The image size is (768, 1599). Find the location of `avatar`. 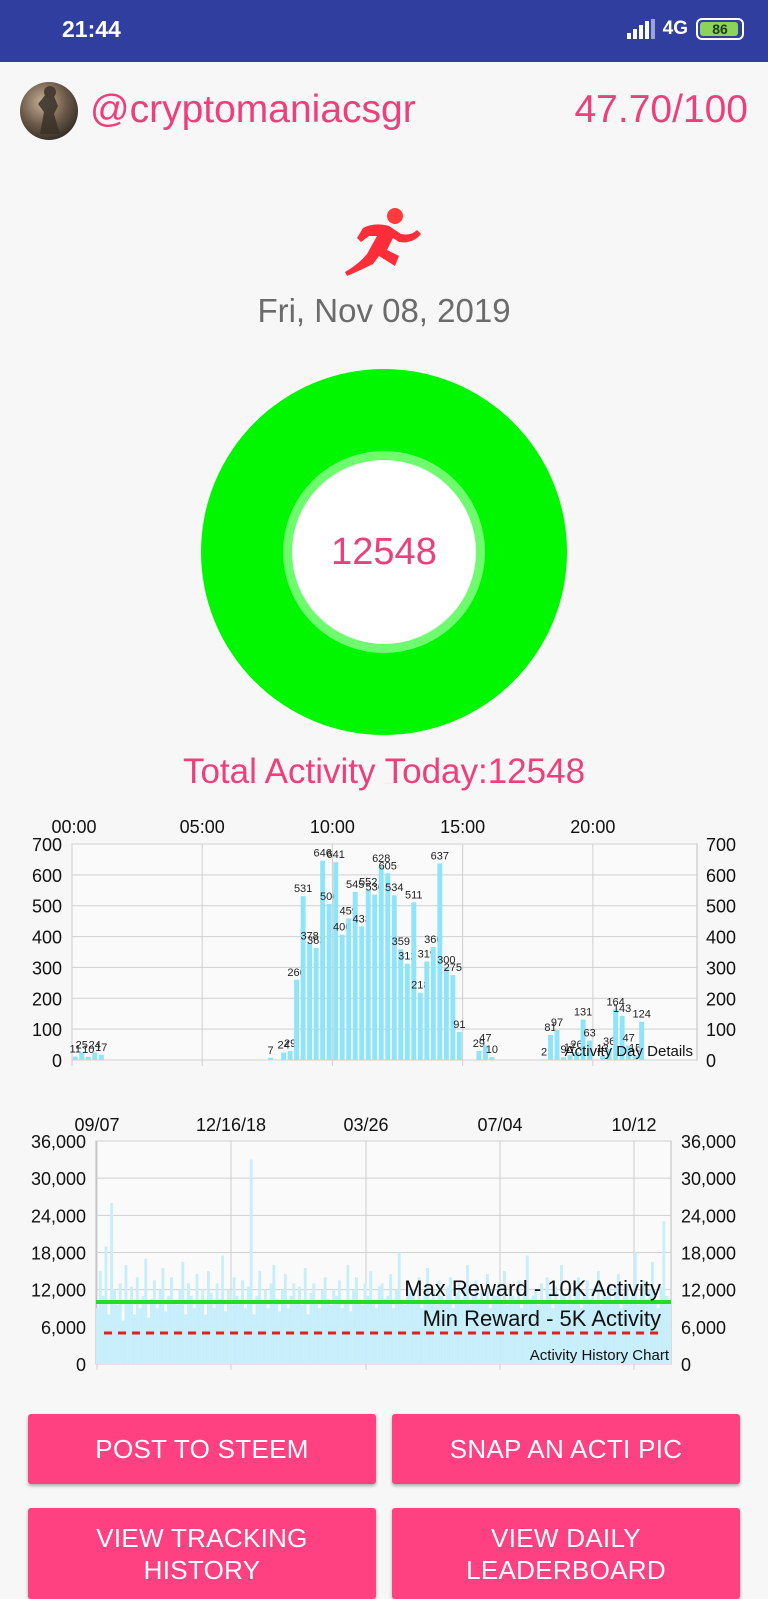

avatar is located at coordinates (49, 111).